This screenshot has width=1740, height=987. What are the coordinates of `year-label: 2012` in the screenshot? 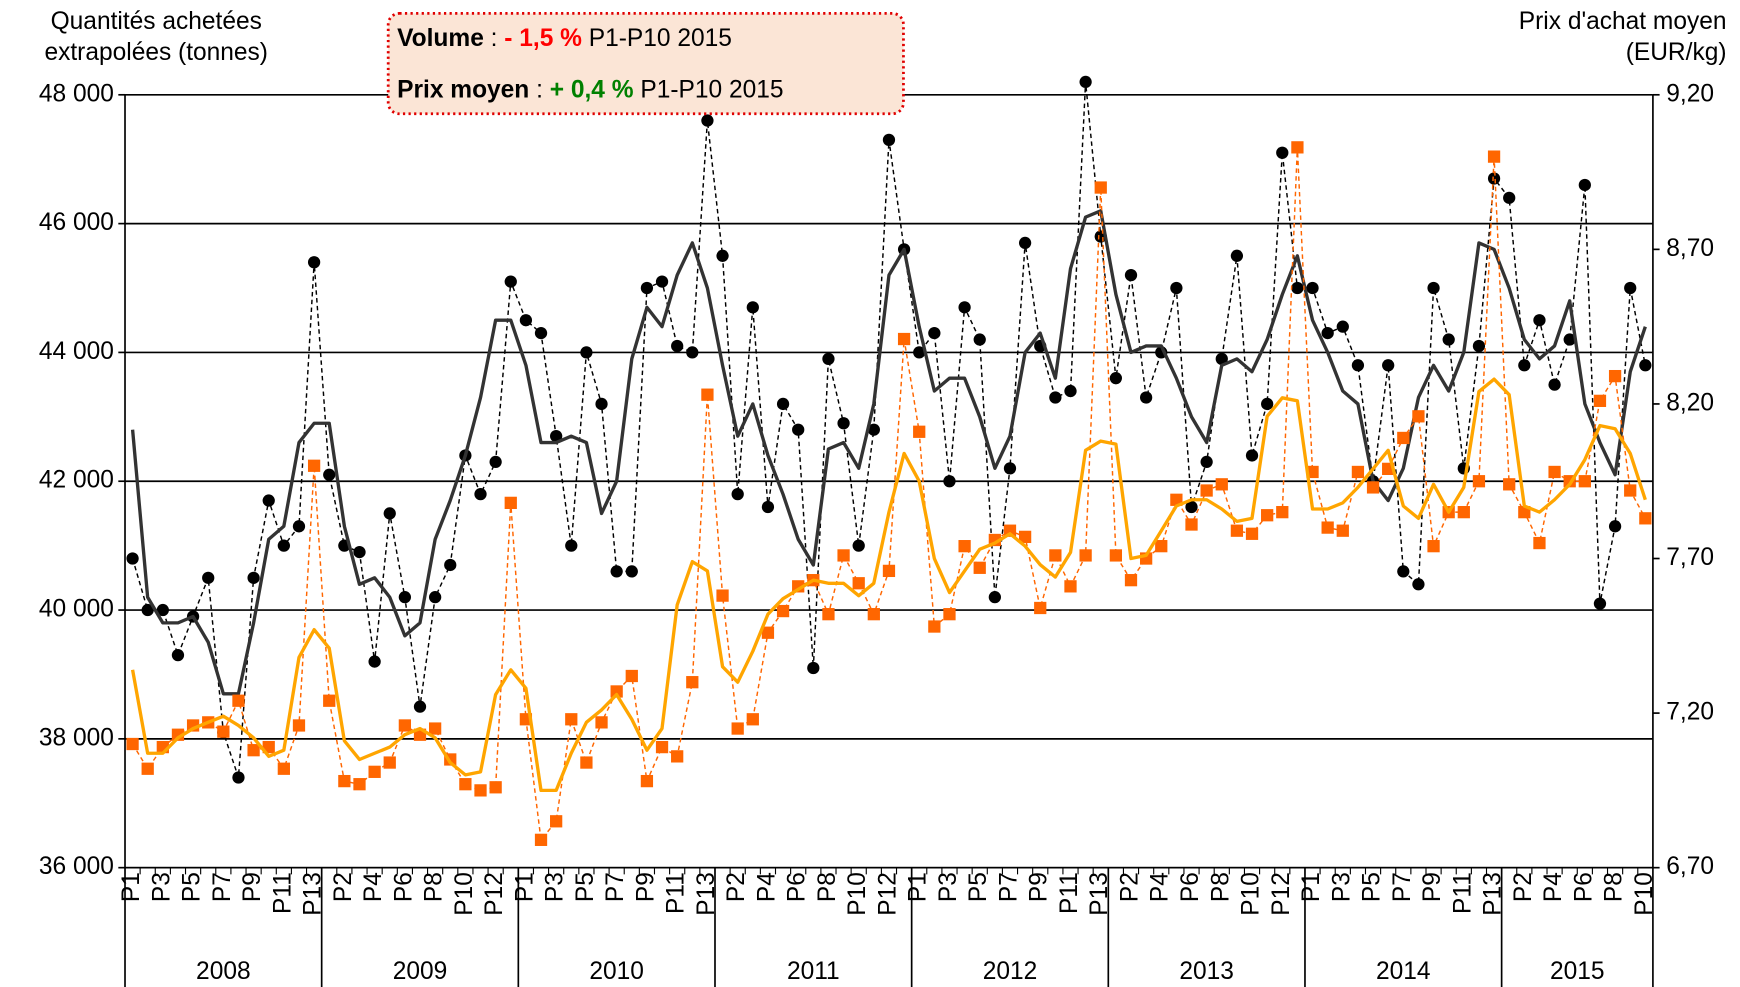 It's located at (1010, 971).